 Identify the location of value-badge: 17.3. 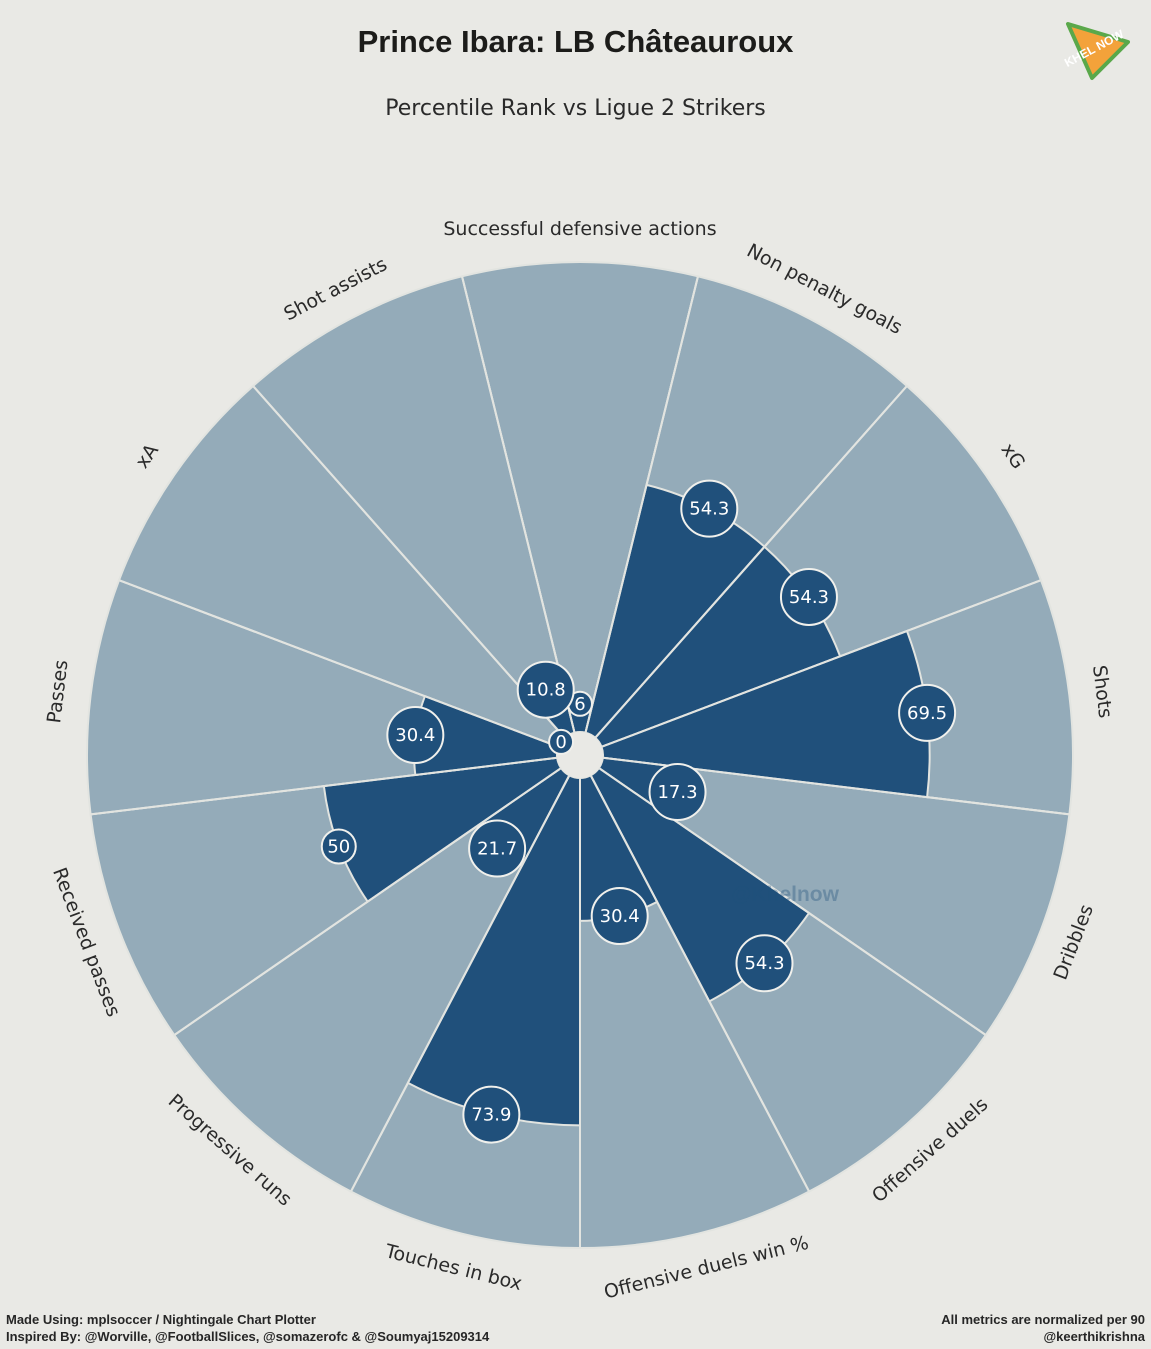
(677, 791).